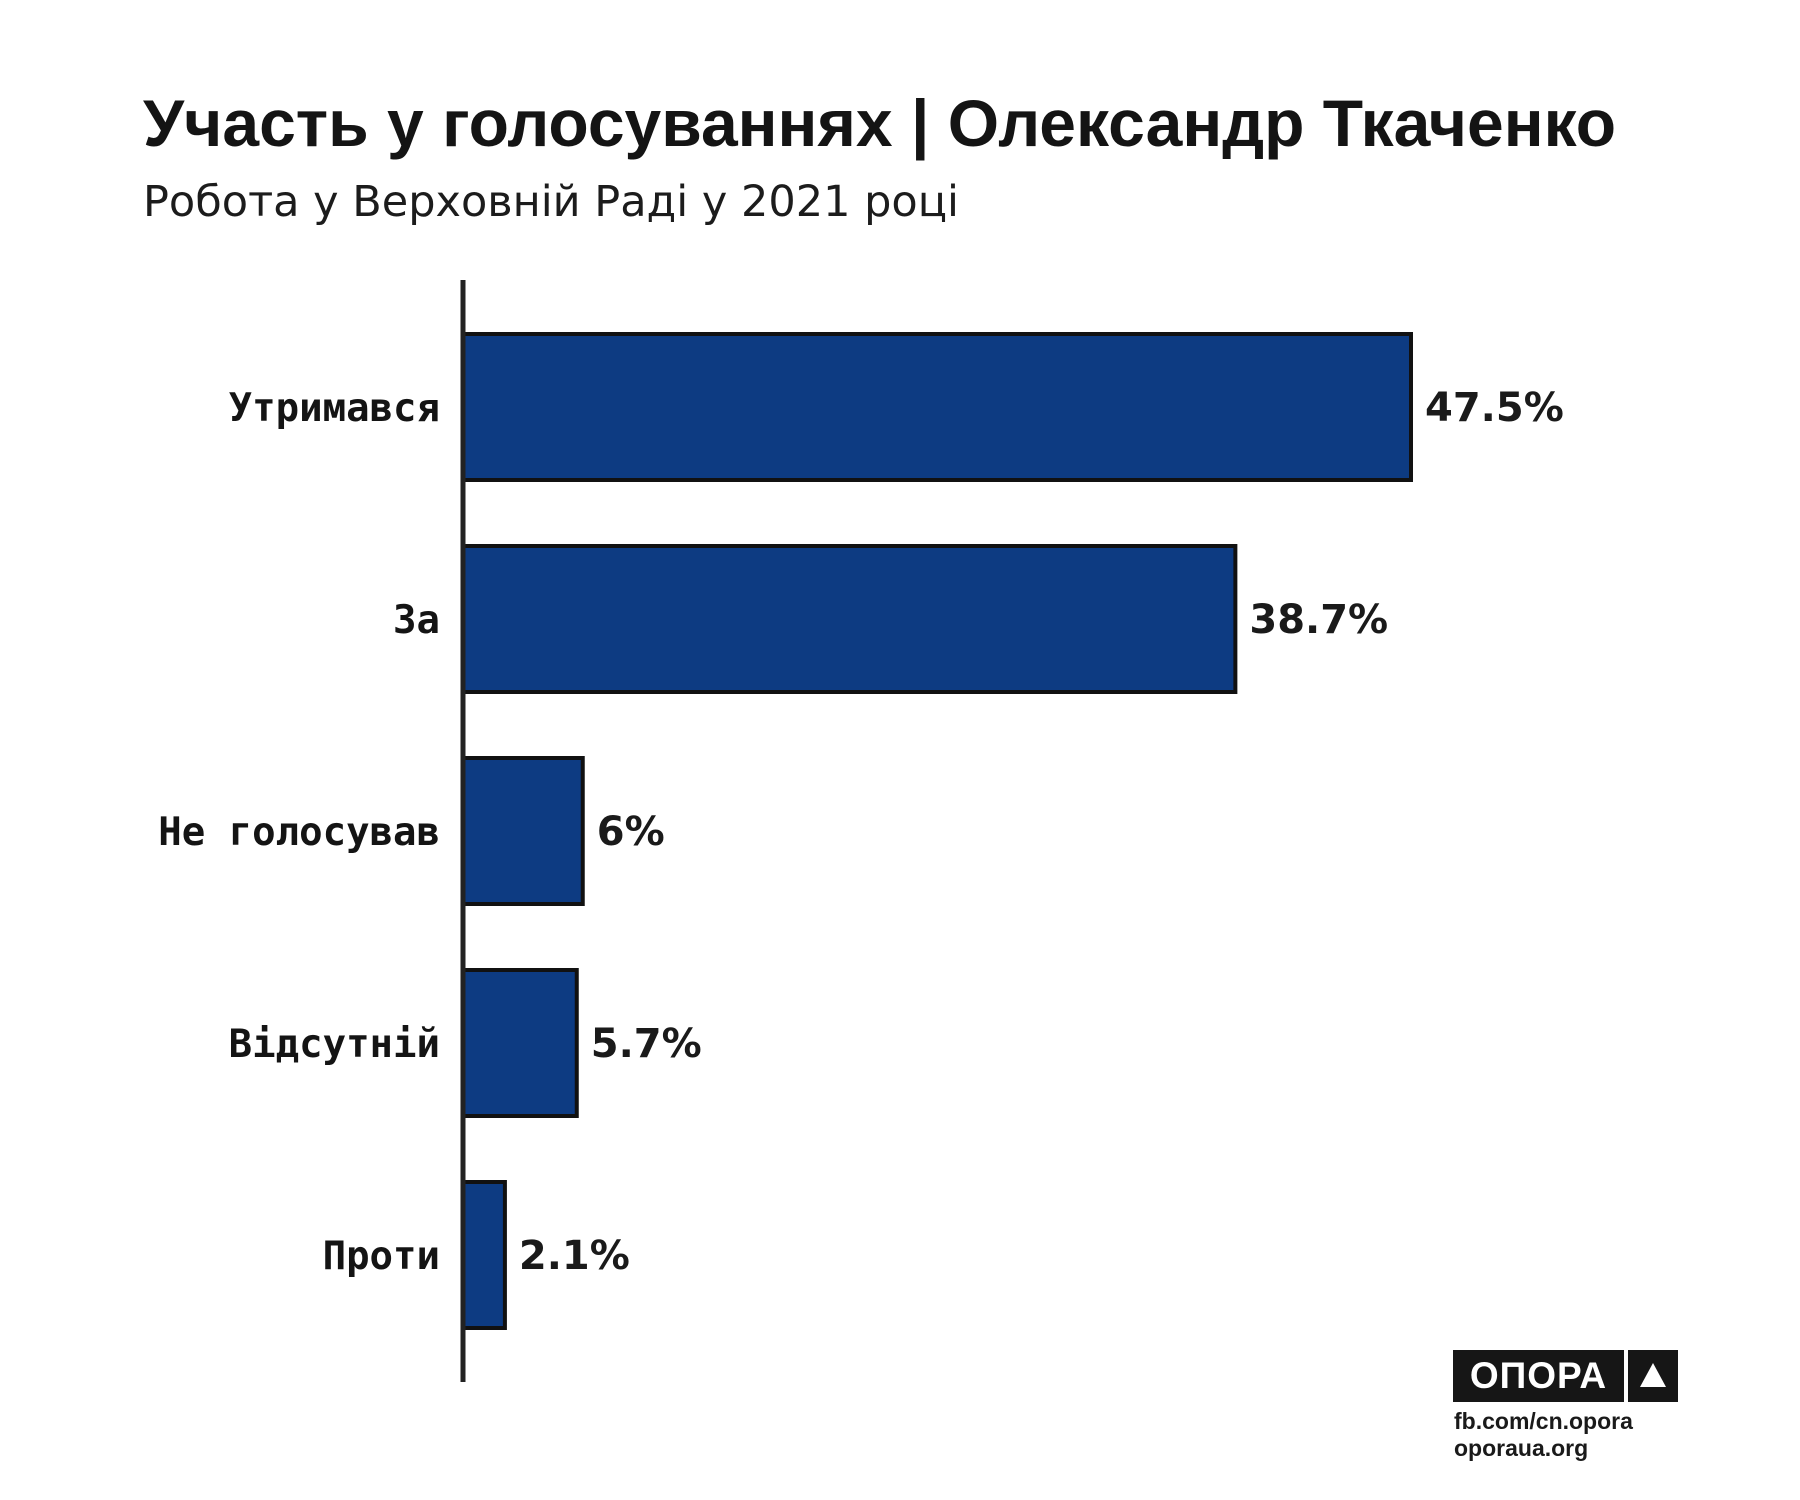  What do you see at coordinates (299, 832) in the screenshot?
I see `category-label: Не голосував` at bounding box center [299, 832].